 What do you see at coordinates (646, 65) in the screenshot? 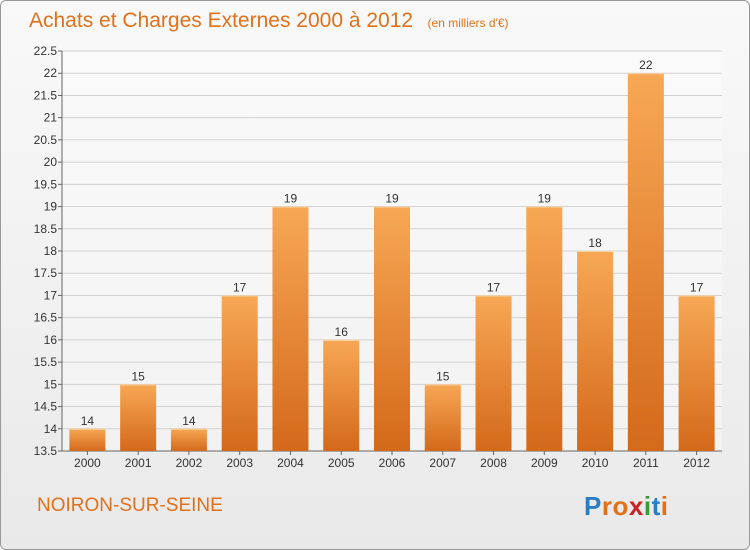
I see `data-label: 22` at bounding box center [646, 65].